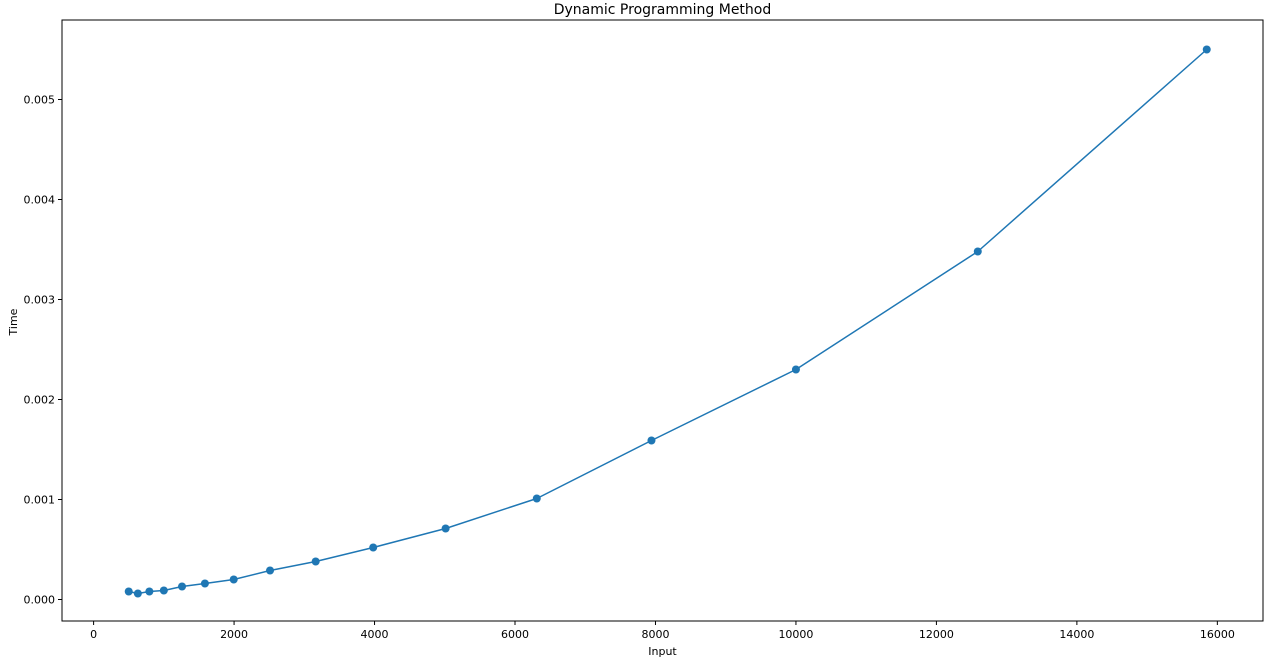 The image size is (1280, 667). I want to click on x-axis-label: Input, so click(662, 651).